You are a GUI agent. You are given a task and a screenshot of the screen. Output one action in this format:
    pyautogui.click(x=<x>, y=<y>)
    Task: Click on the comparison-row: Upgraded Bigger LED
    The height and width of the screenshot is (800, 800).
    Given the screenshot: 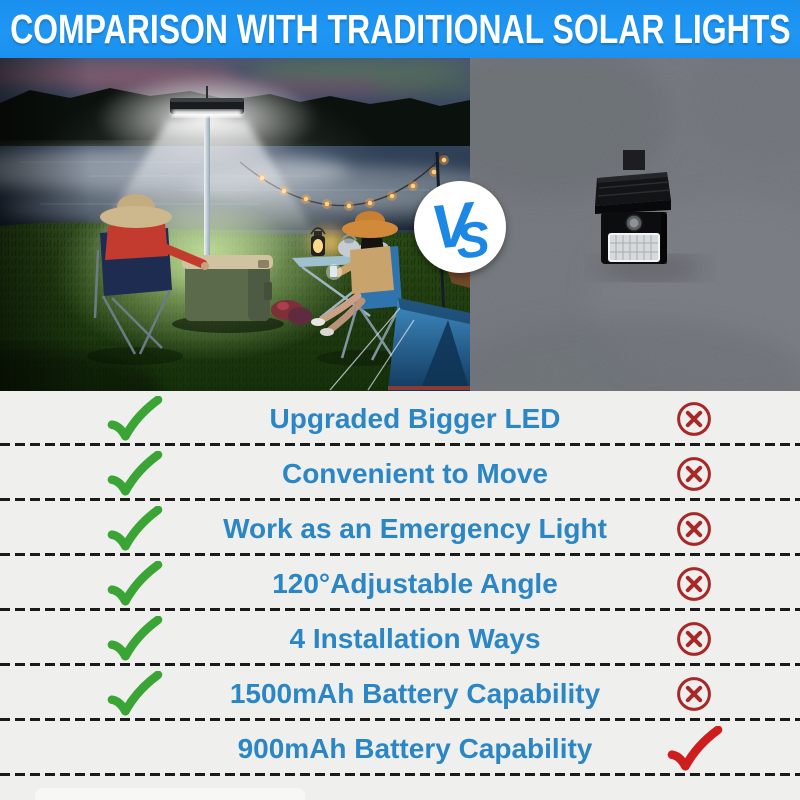 What is the action you would take?
    pyautogui.click(x=400, y=418)
    